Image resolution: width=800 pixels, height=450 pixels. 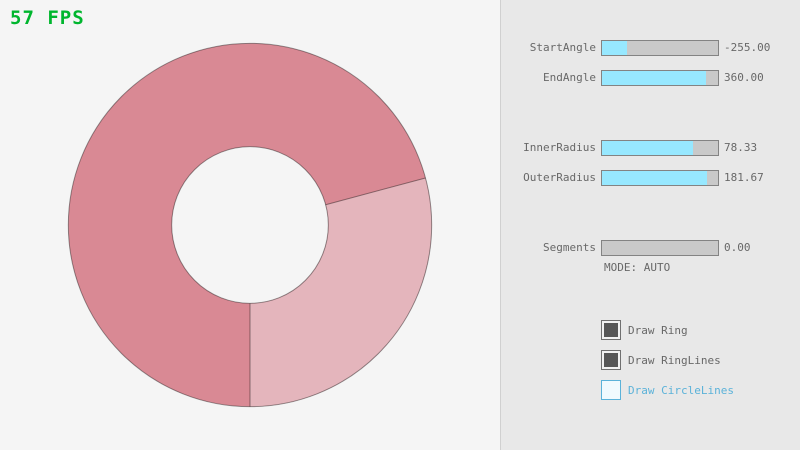 I want to click on end-angle-value: 360.00, so click(x=744, y=77).